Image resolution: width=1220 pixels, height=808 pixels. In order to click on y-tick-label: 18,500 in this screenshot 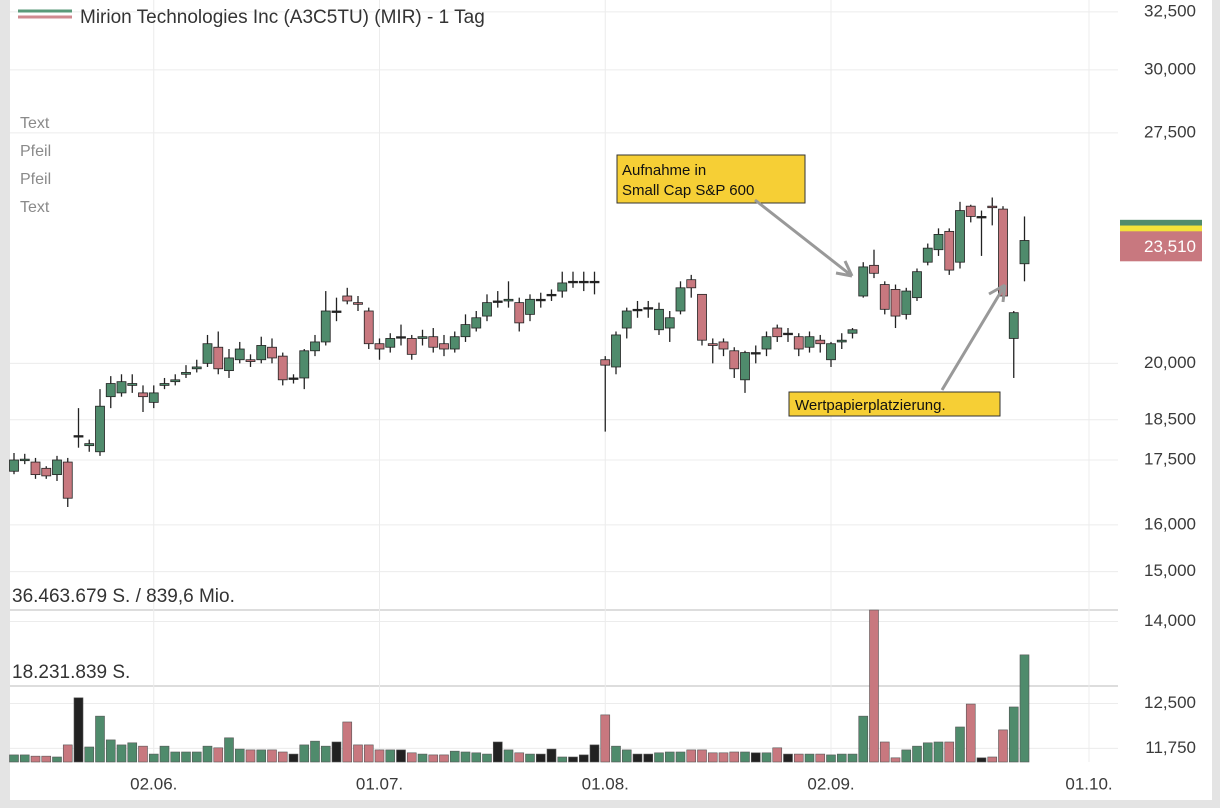, I will do `click(1170, 418)`.